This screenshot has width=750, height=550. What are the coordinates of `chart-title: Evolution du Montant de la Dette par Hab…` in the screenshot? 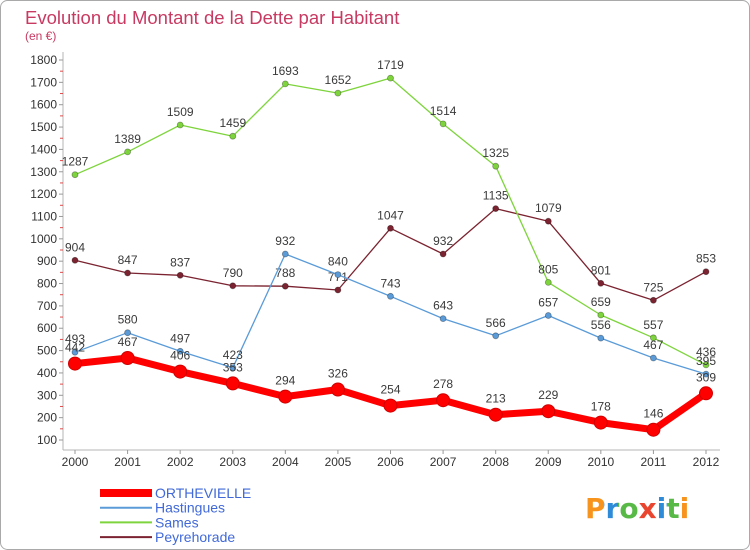 It's located at (212, 17).